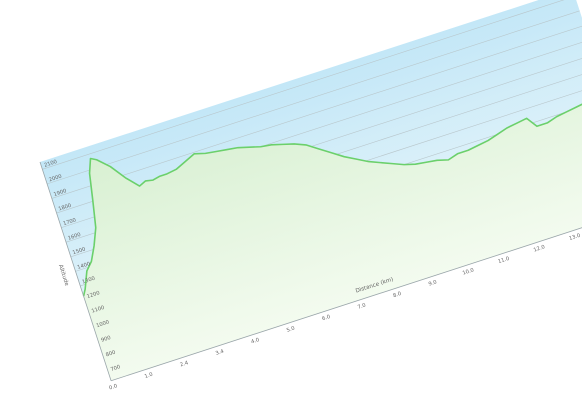 Image resolution: width=582 pixels, height=394 pixels. What do you see at coordinates (291, 330) in the screenshot?
I see `x-tick-label: 5.0` at bounding box center [291, 330].